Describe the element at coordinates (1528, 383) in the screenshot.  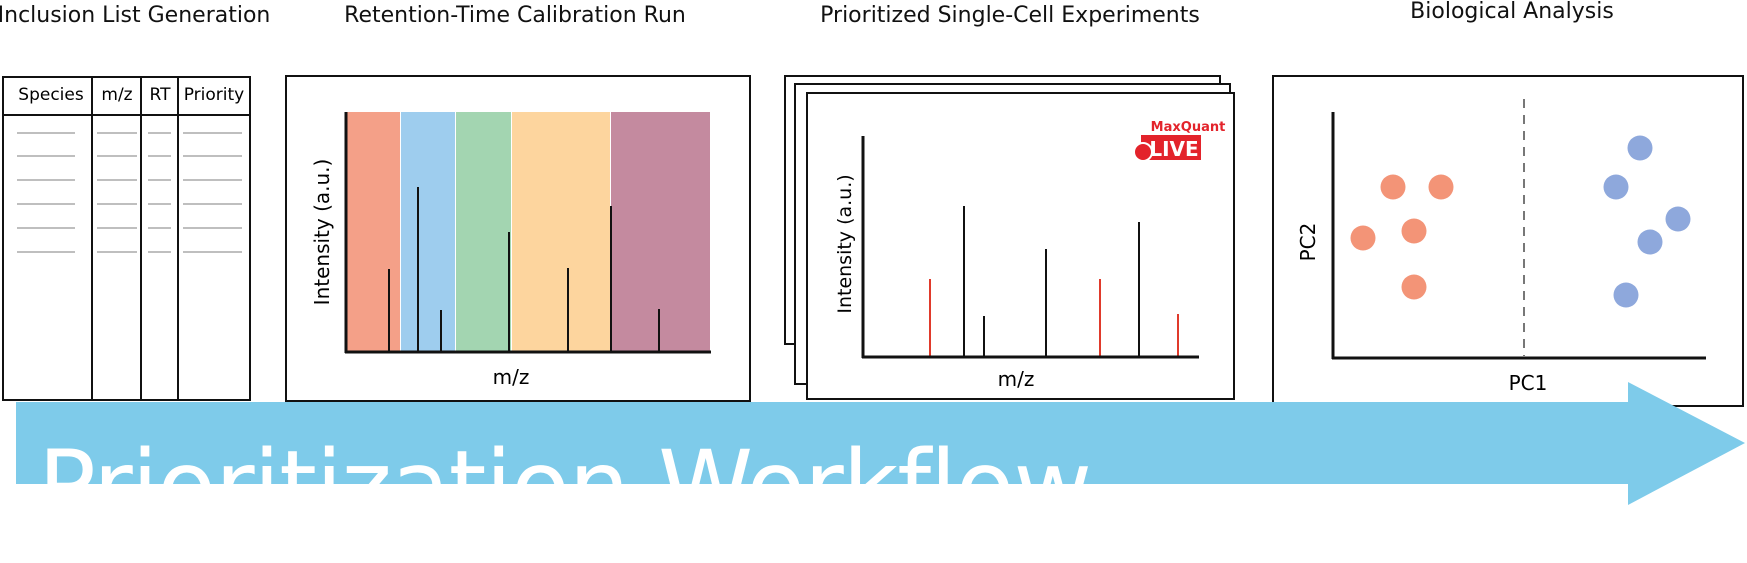
I see `pca-x-label: PC1` at that location.